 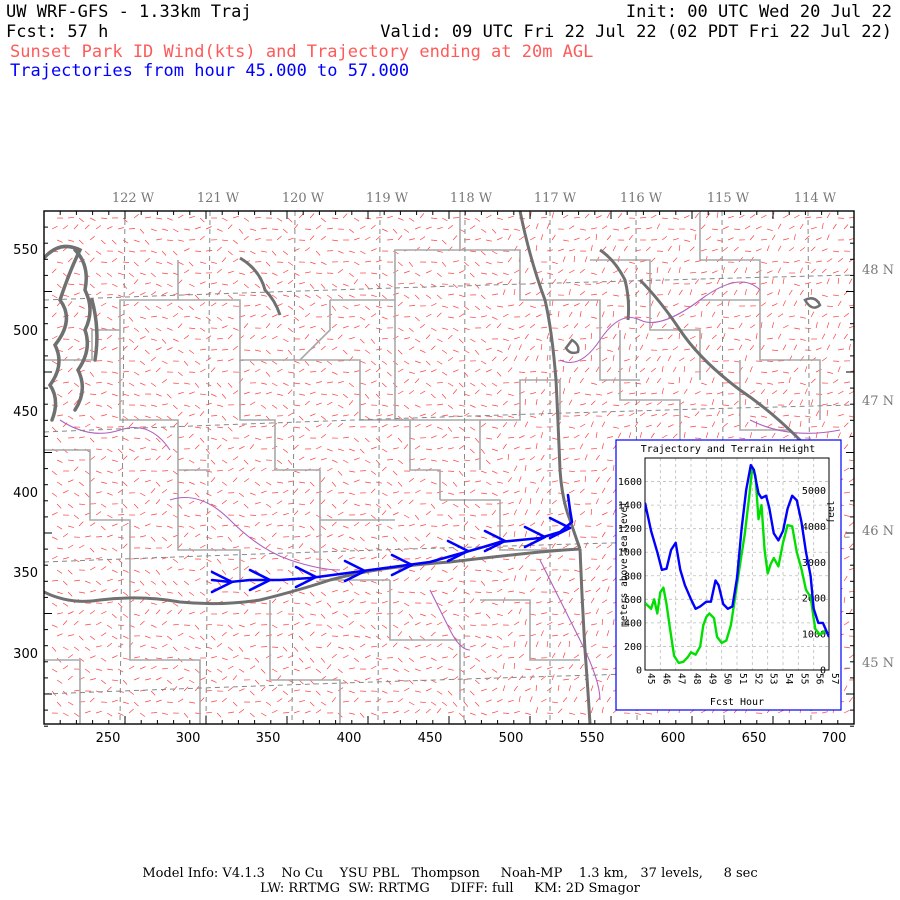 What do you see at coordinates (25, 573) in the screenshot?
I see `y-tick-350: 350` at bounding box center [25, 573].